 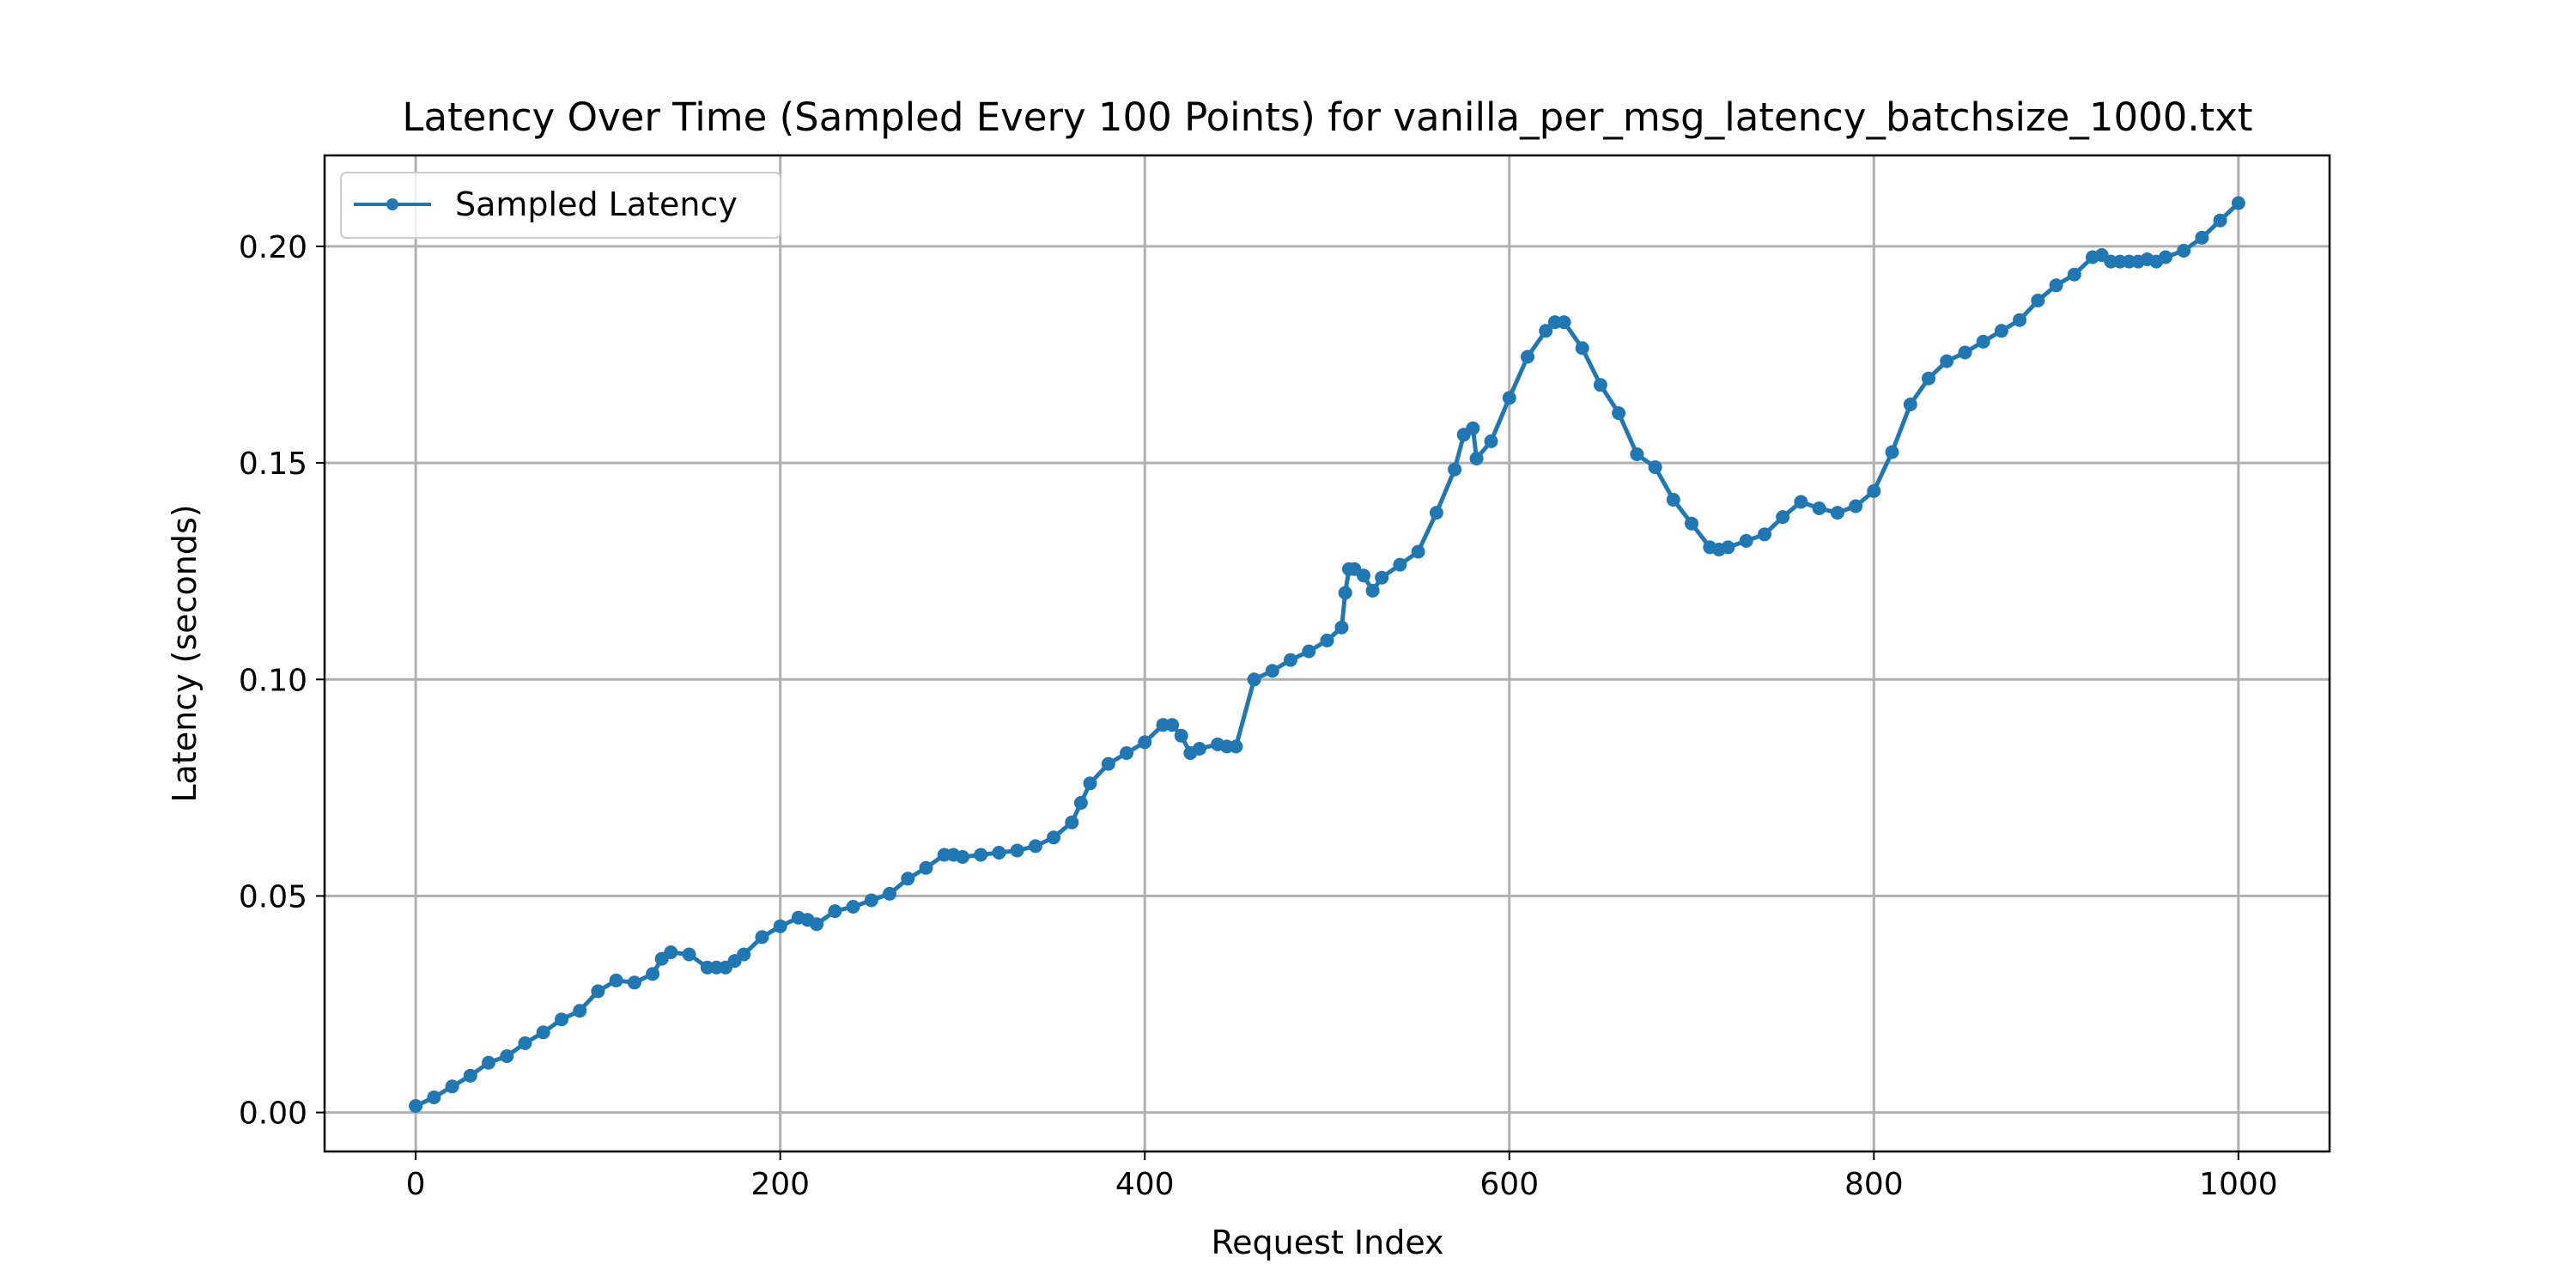 What do you see at coordinates (780, 1184) in the screenshot?
I see `x-tick-label: 200` at bounding box center [780, 1184].